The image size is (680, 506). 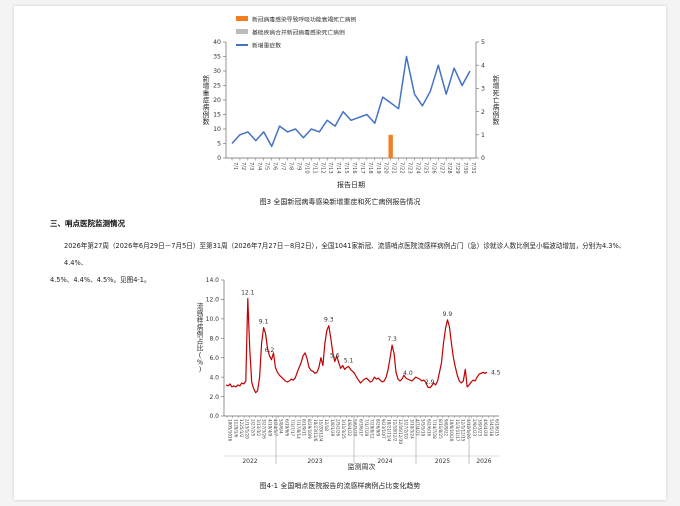 I want to click on peak-label: 7.3, so click(x=392, y=339).